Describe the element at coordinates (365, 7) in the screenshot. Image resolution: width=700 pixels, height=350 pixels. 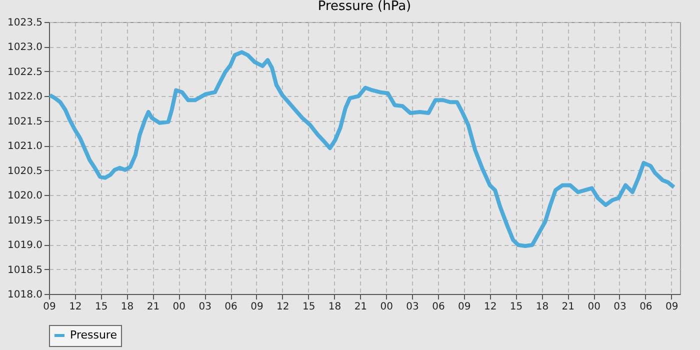
I see `chart-title: Pressure (hPa)` at that location.